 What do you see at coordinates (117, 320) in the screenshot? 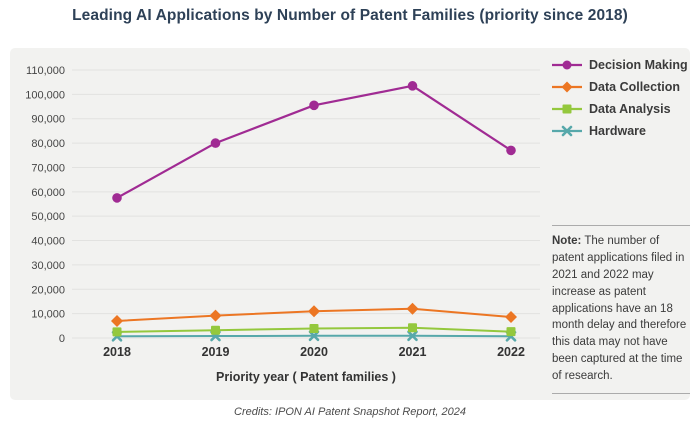
I see `data-point-data-collection-2018` at bounding box center [117, 320].